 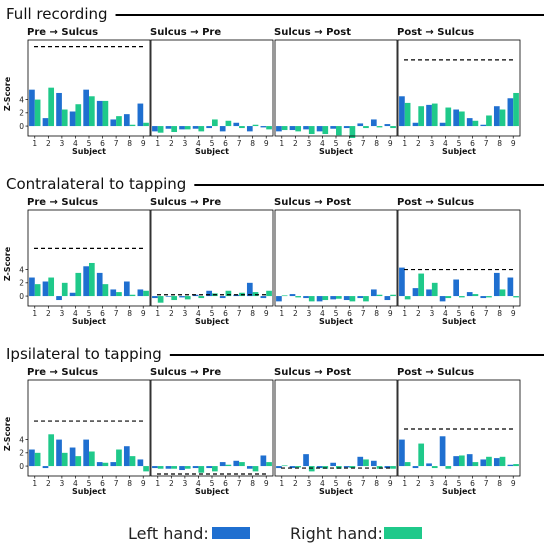 What do you see at coordinates (459, 431) in the screenshot?
I see `panel-3-4: Post → Sulcus 1 2 3 4 5 6 7 8 9 Subject` at bounding box center [459, 431].